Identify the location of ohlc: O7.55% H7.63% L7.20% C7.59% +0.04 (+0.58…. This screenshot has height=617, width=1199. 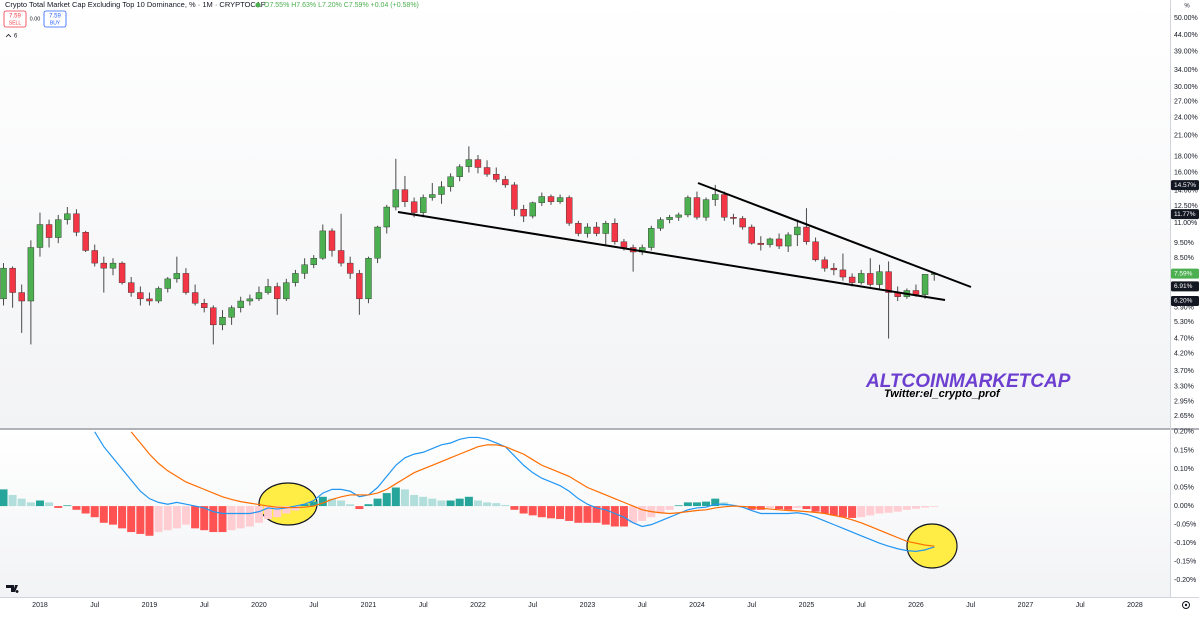
(341, 5).